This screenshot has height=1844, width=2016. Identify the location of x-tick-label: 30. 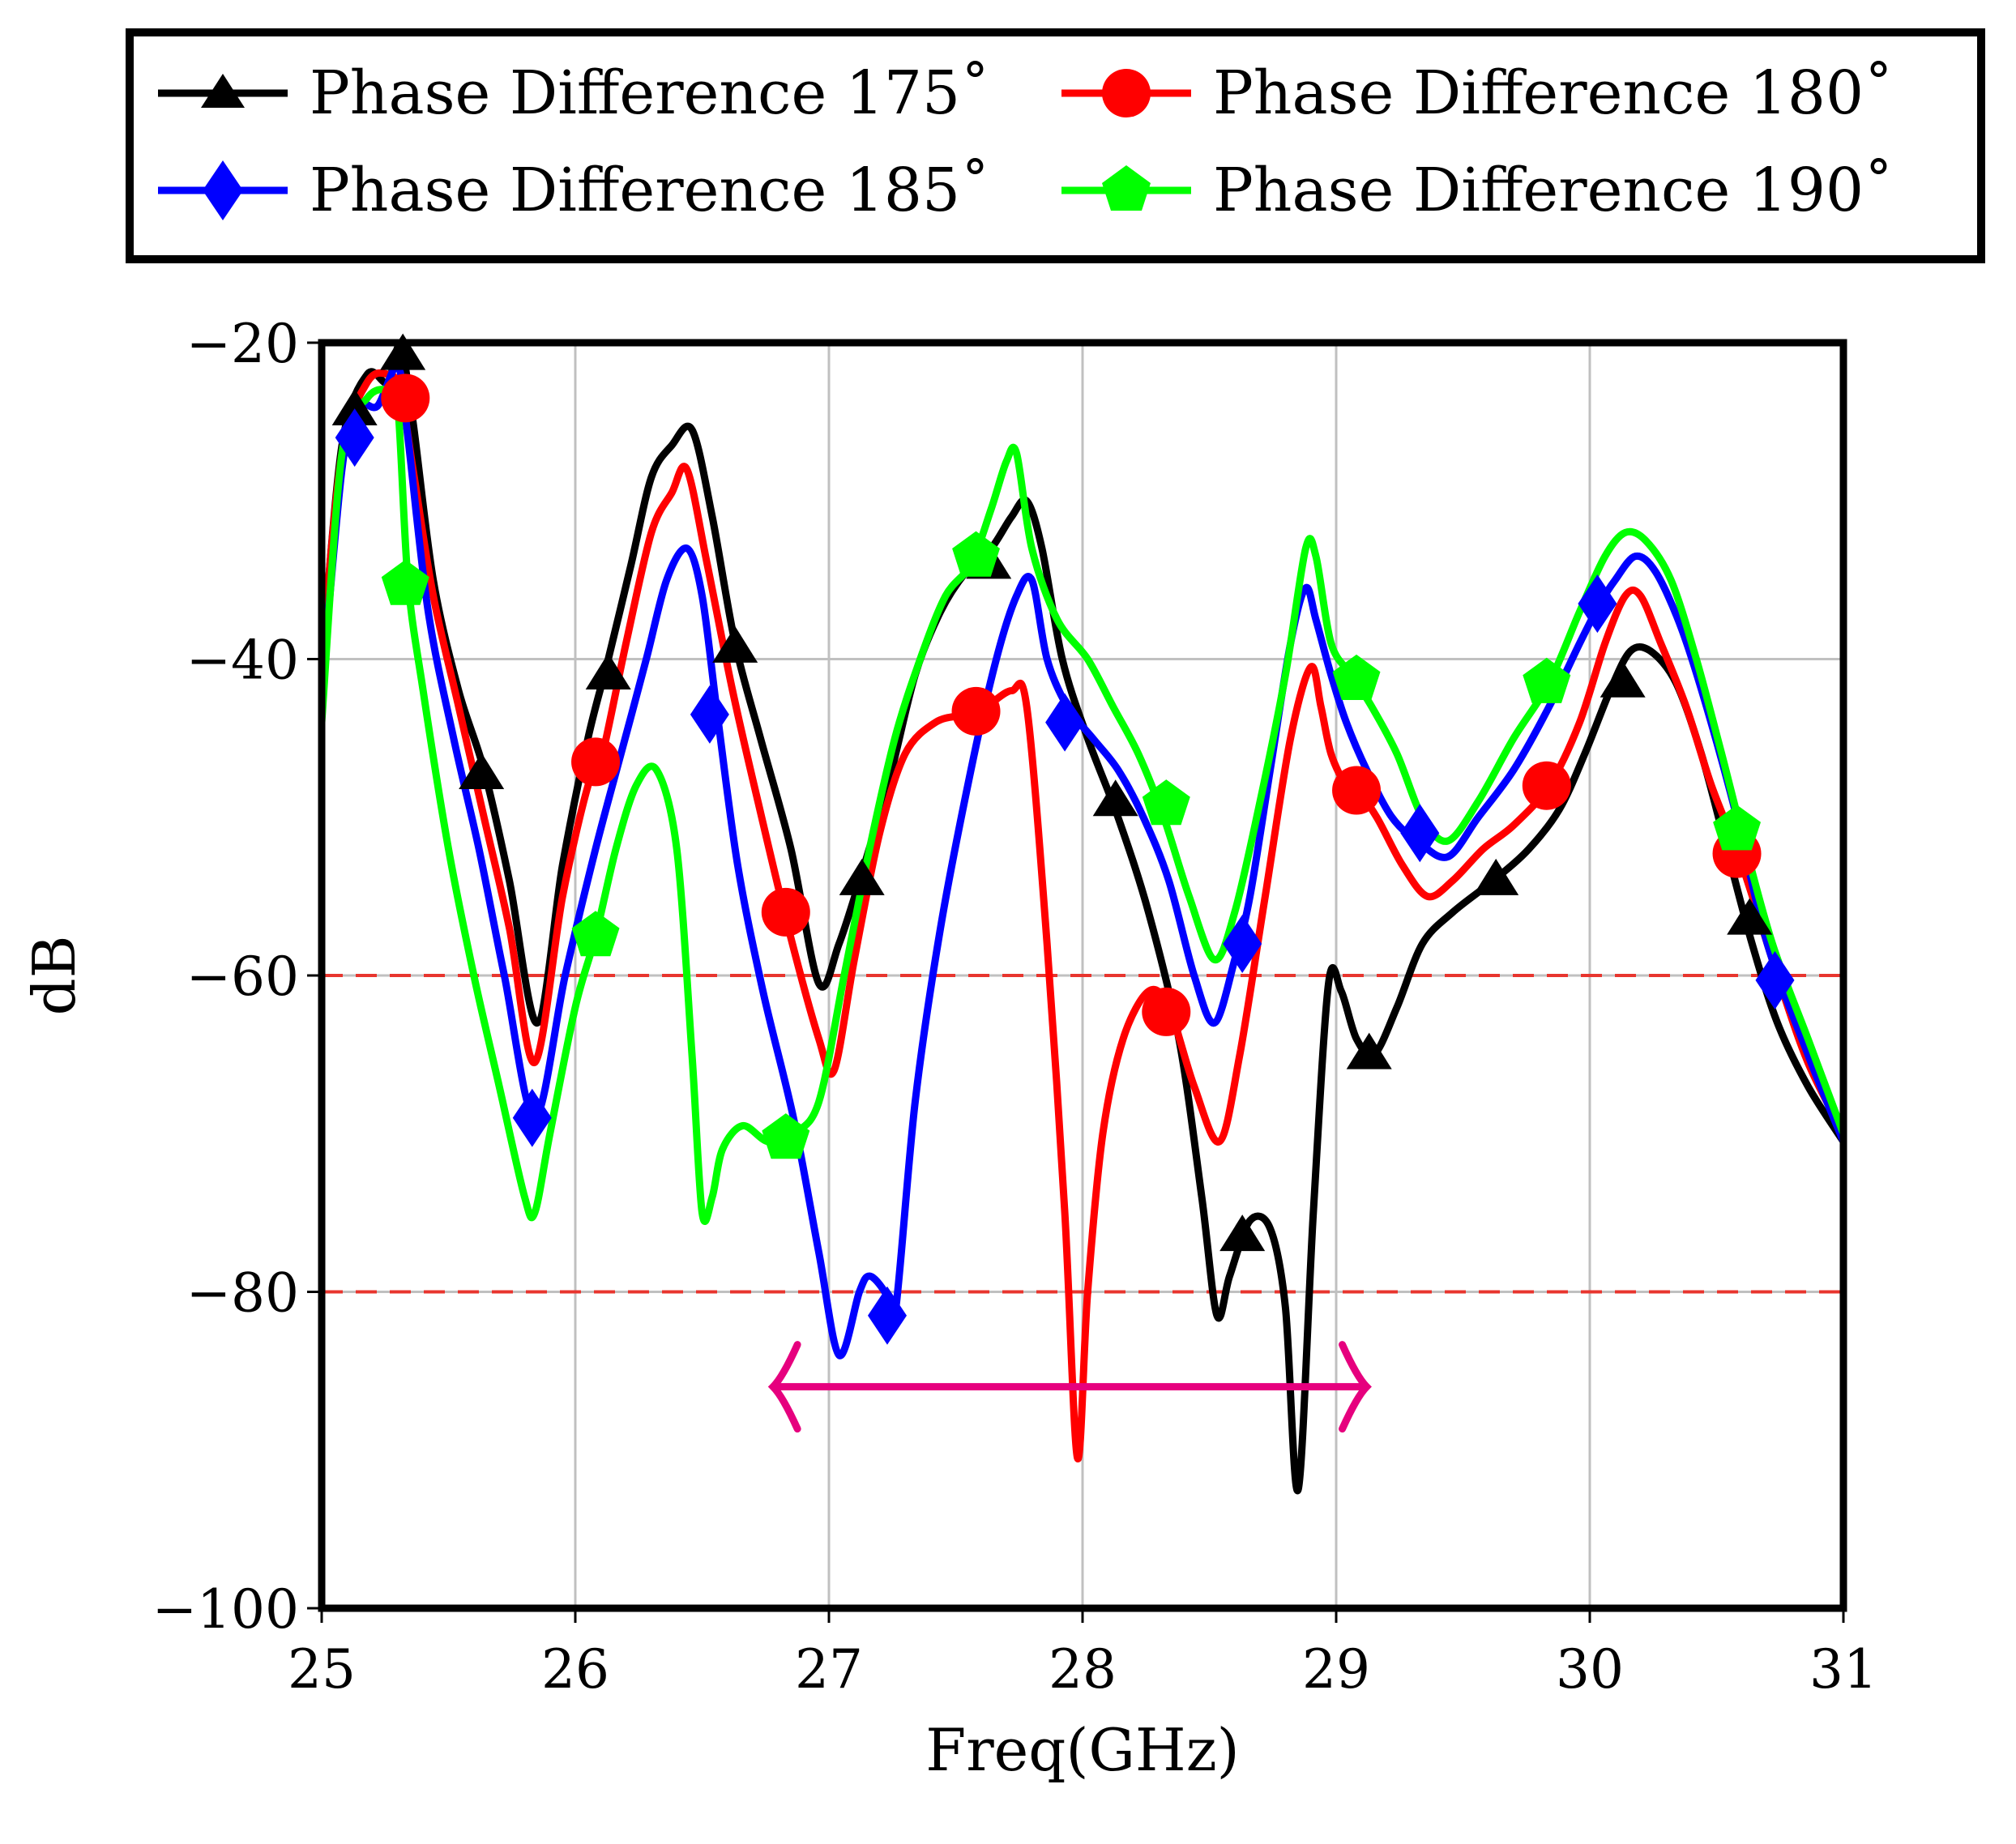
(1590, 1669).